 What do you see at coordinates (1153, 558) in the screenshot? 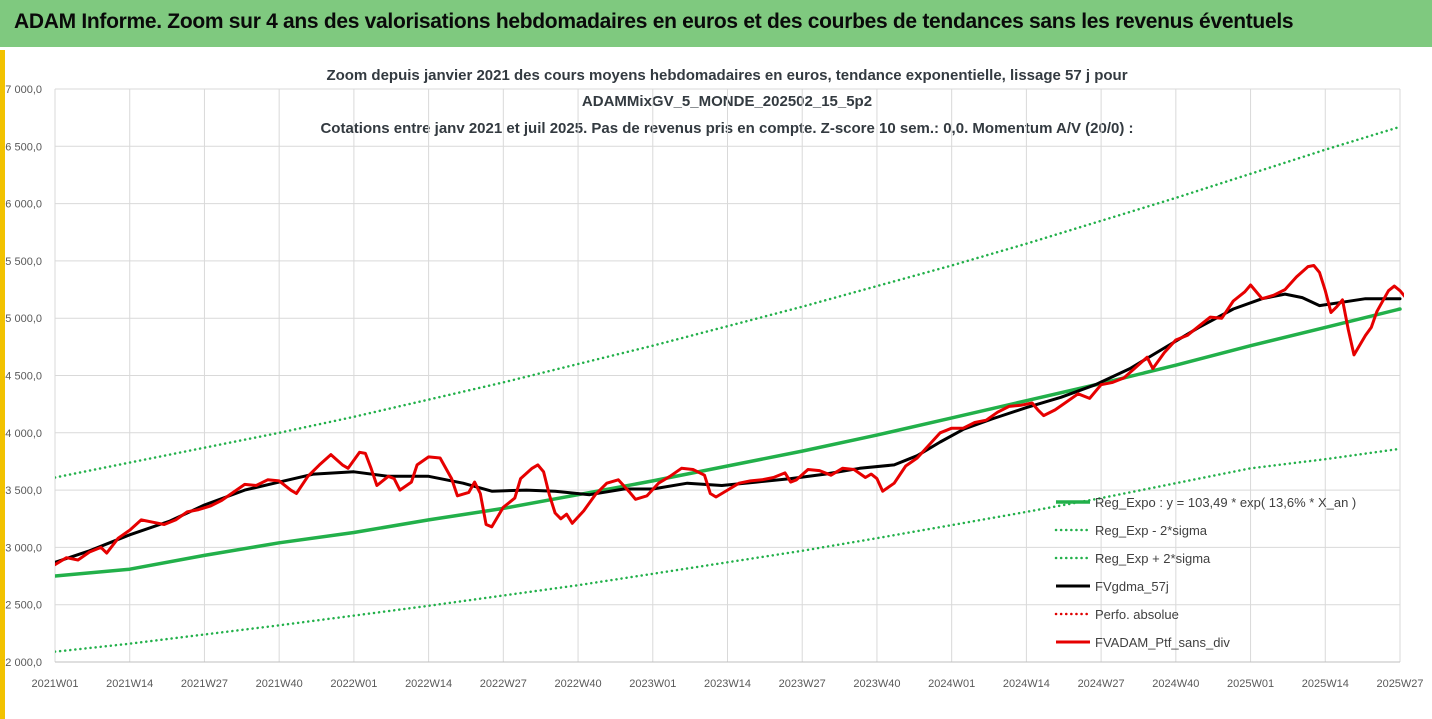
I see `legend-entry: Reg_Exp + 2*sigma` at bounding box center [1153, 558].